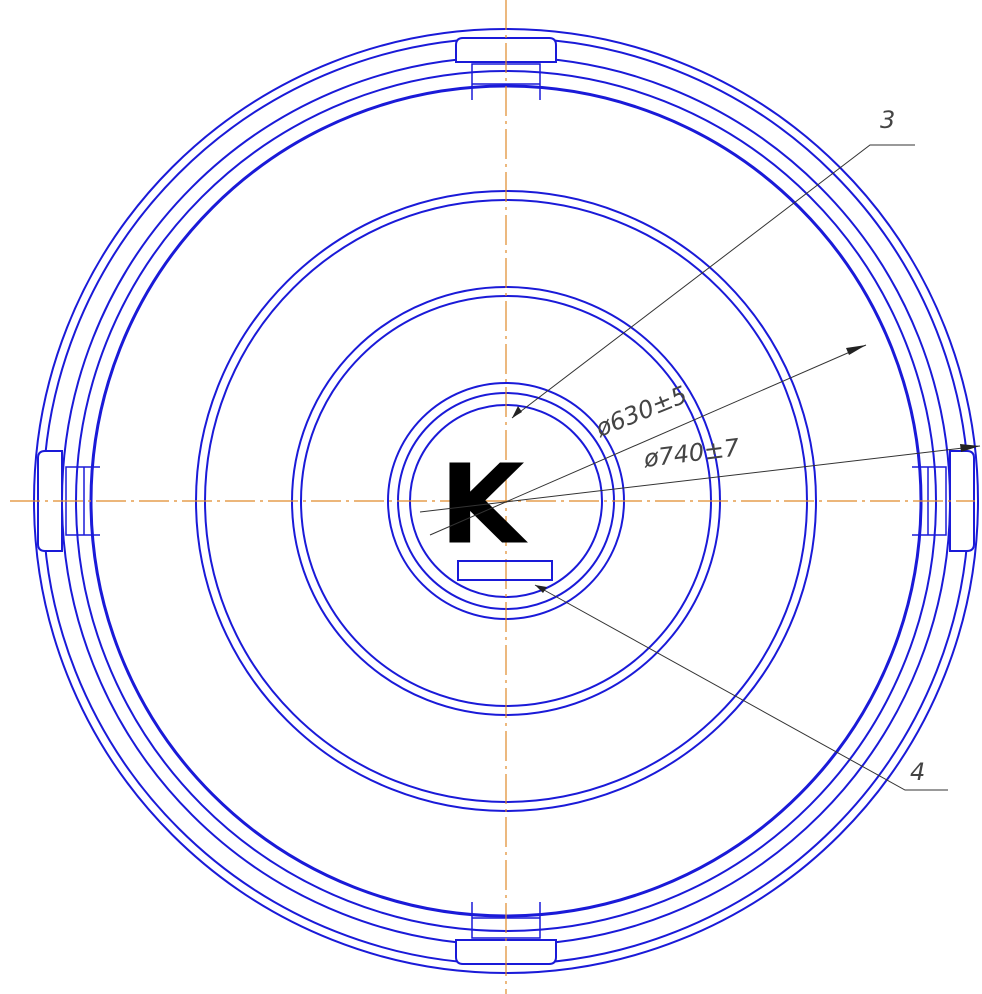 The image size is (982, 994). I want to click on dim-label: ø740±7, so click(691, 453).